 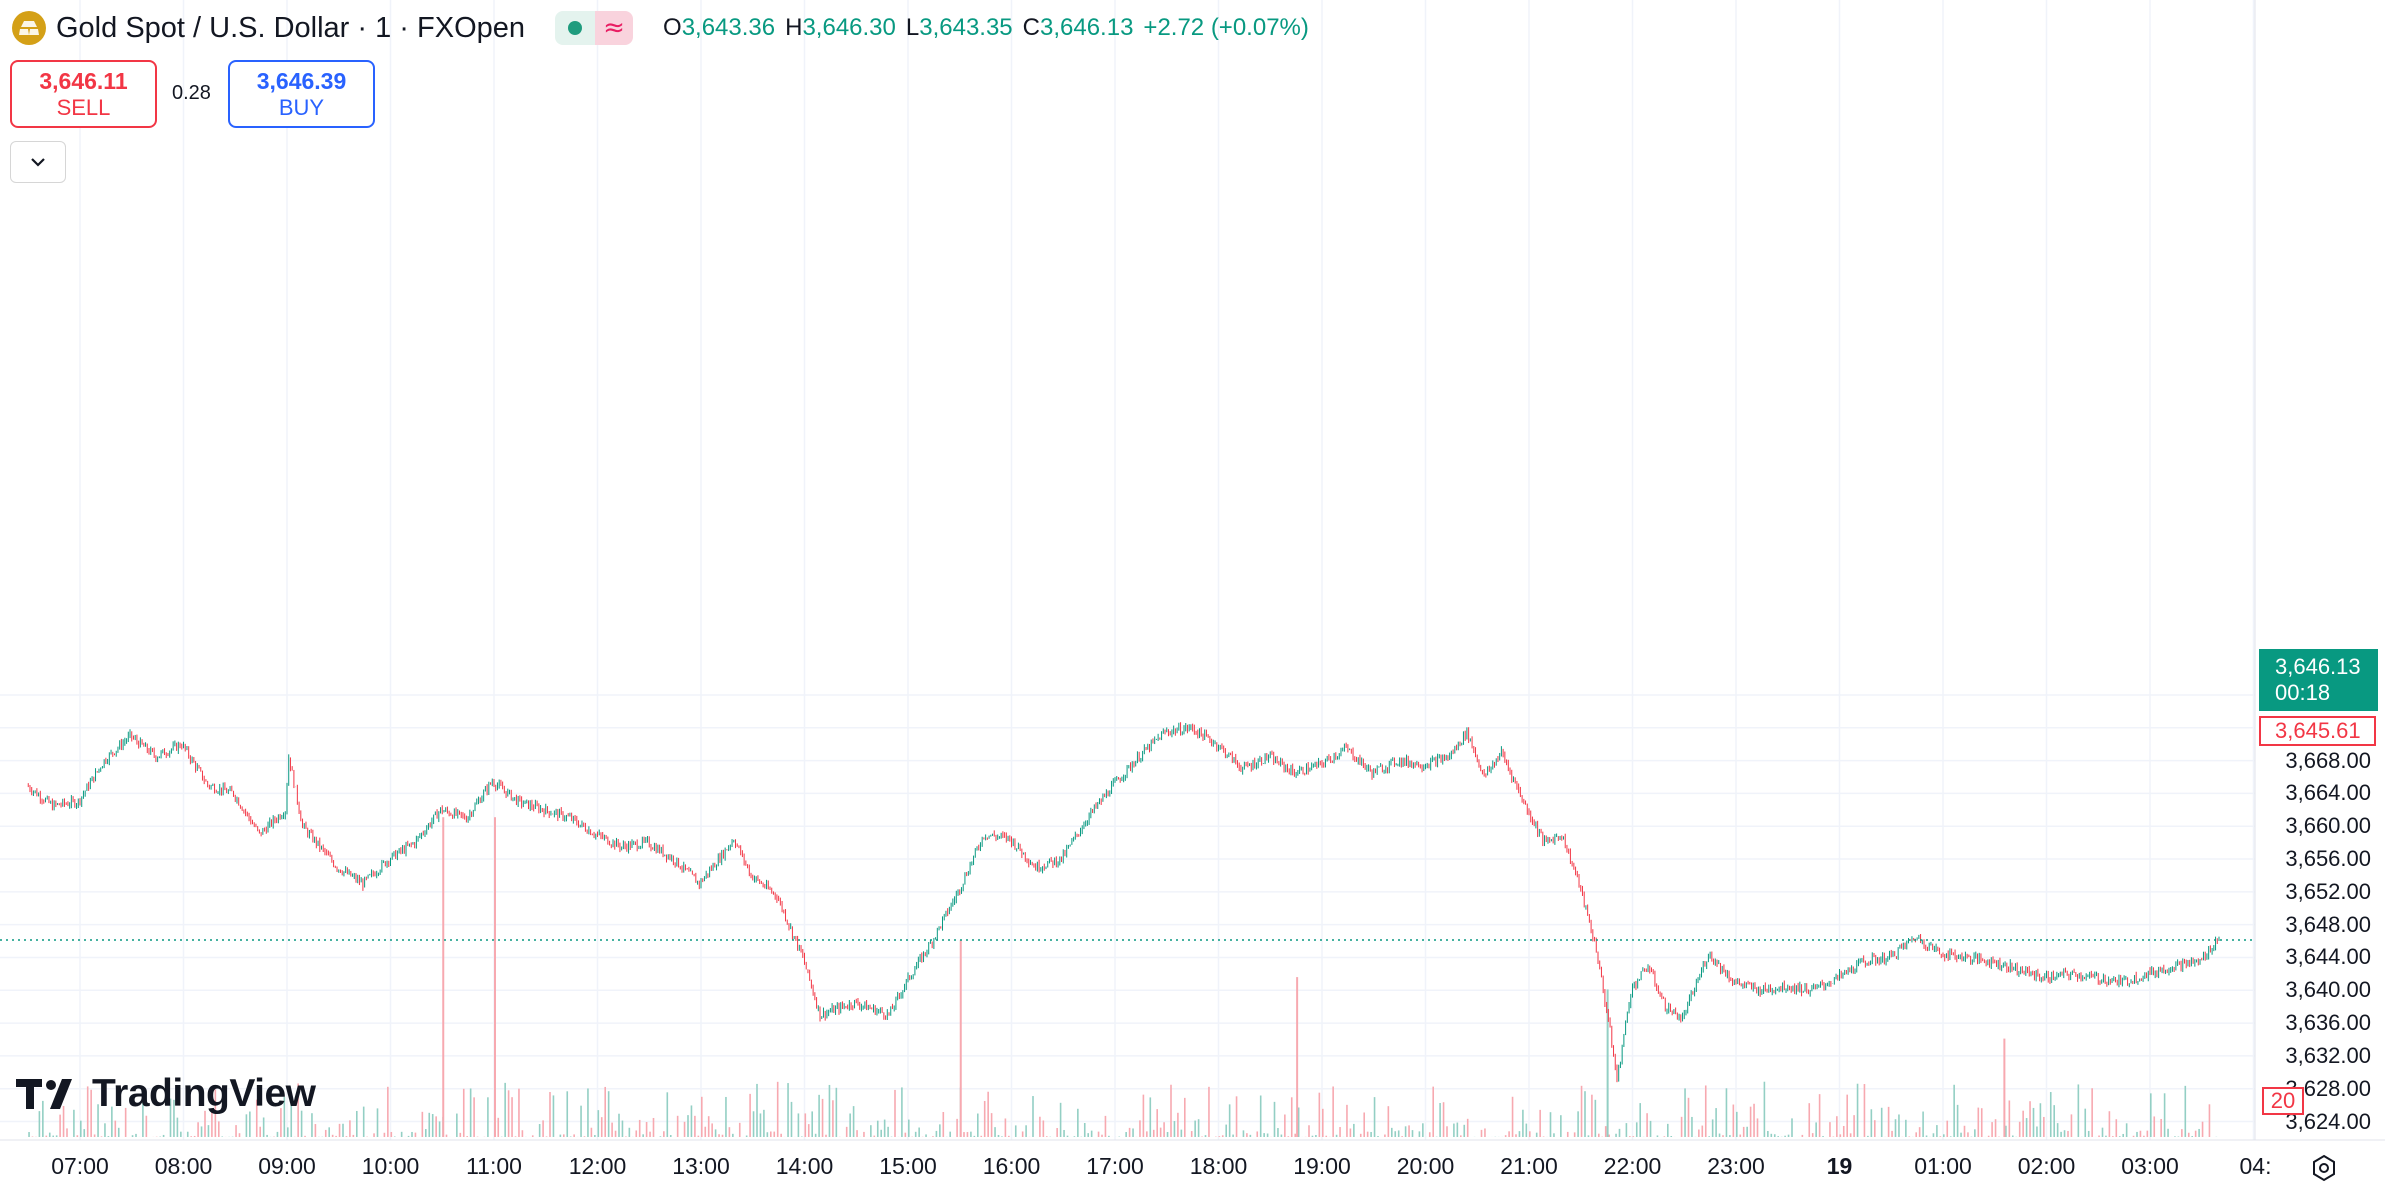 I want to click on sell-button: 3,646.11 SELL, so click(x=83, y=94).